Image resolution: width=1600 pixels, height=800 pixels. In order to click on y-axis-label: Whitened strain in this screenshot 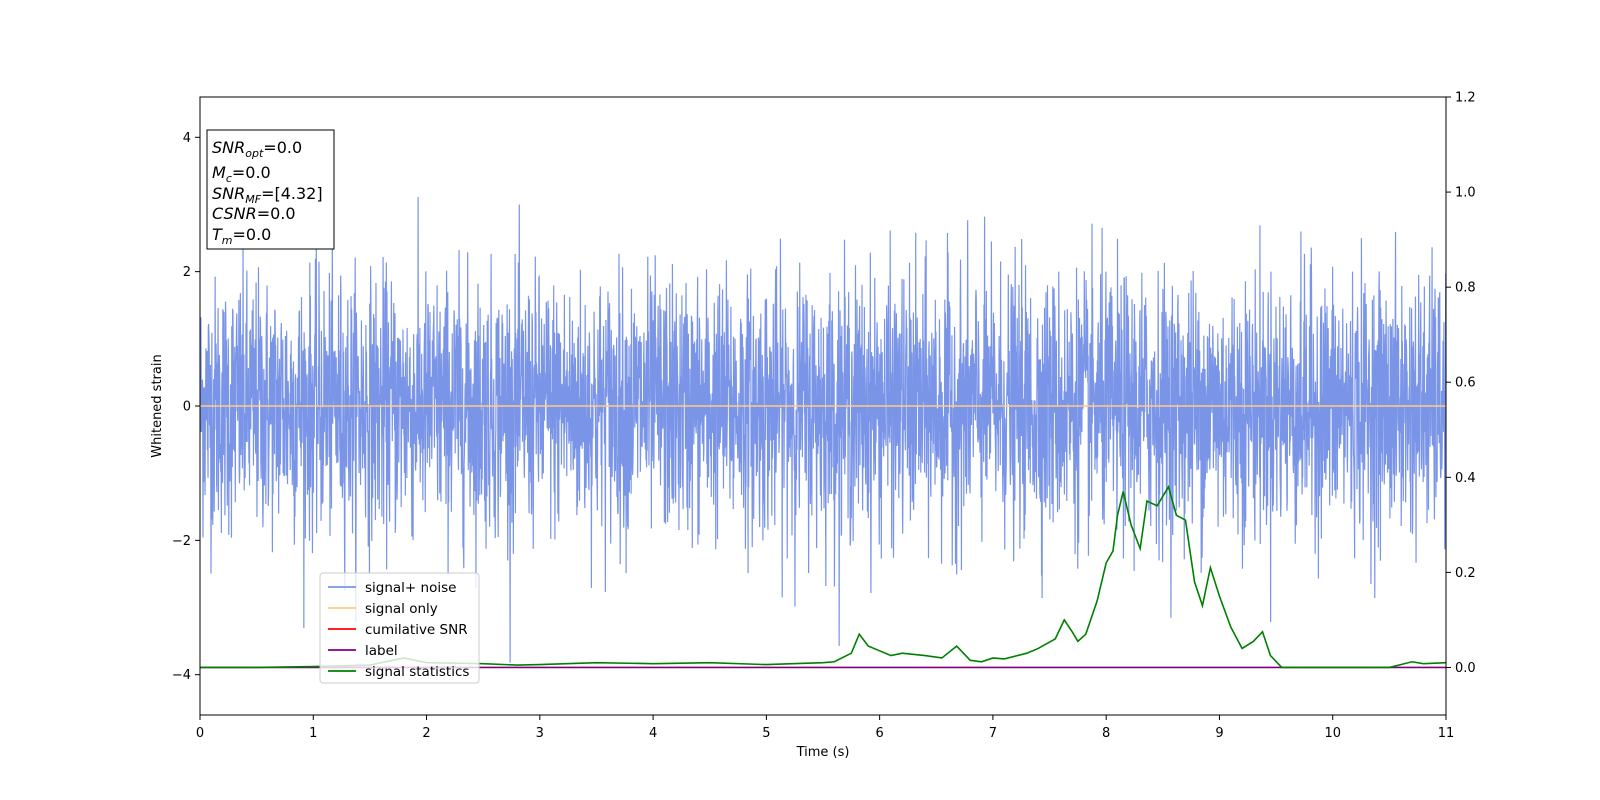, I will do `click(157, 405)`.